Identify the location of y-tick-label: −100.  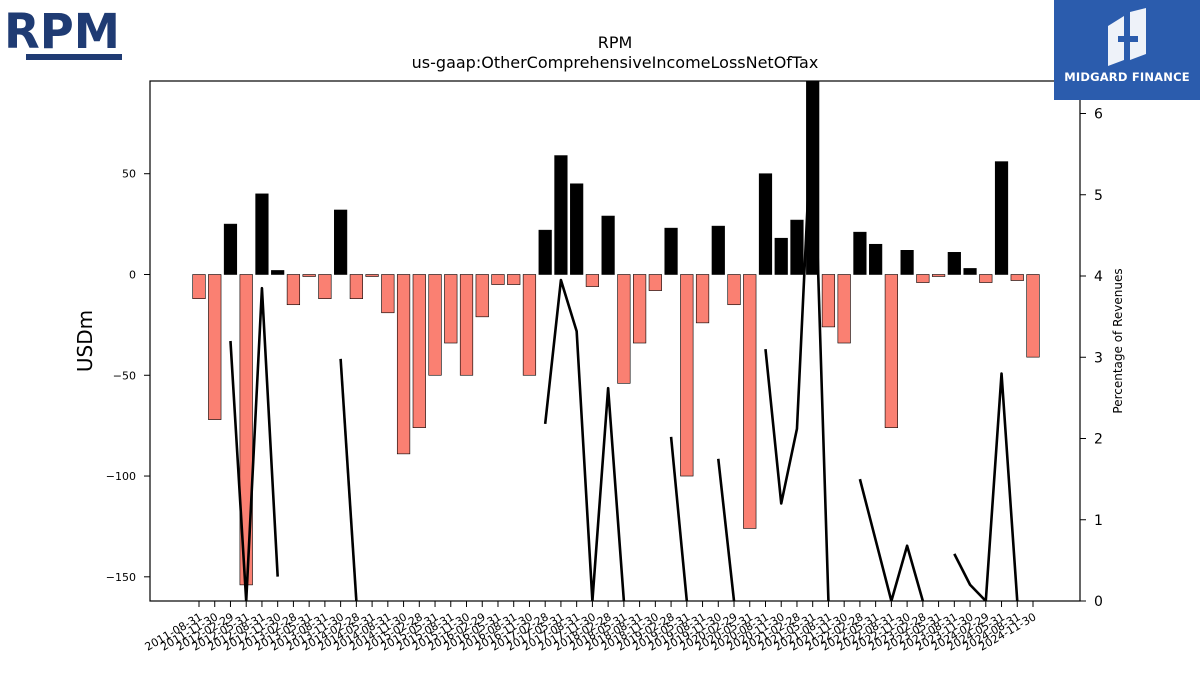
(121, 476).